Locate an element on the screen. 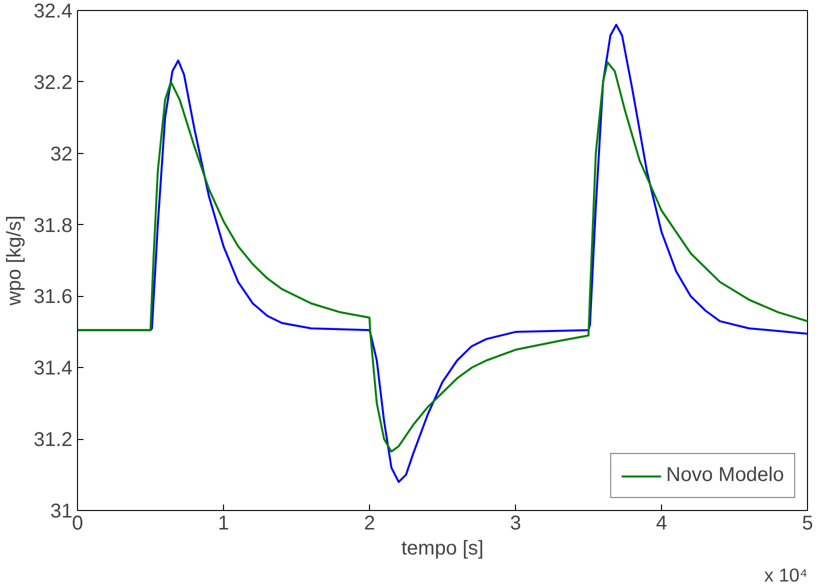  y-tick-label: 31 is located at coordinates (61, 511).